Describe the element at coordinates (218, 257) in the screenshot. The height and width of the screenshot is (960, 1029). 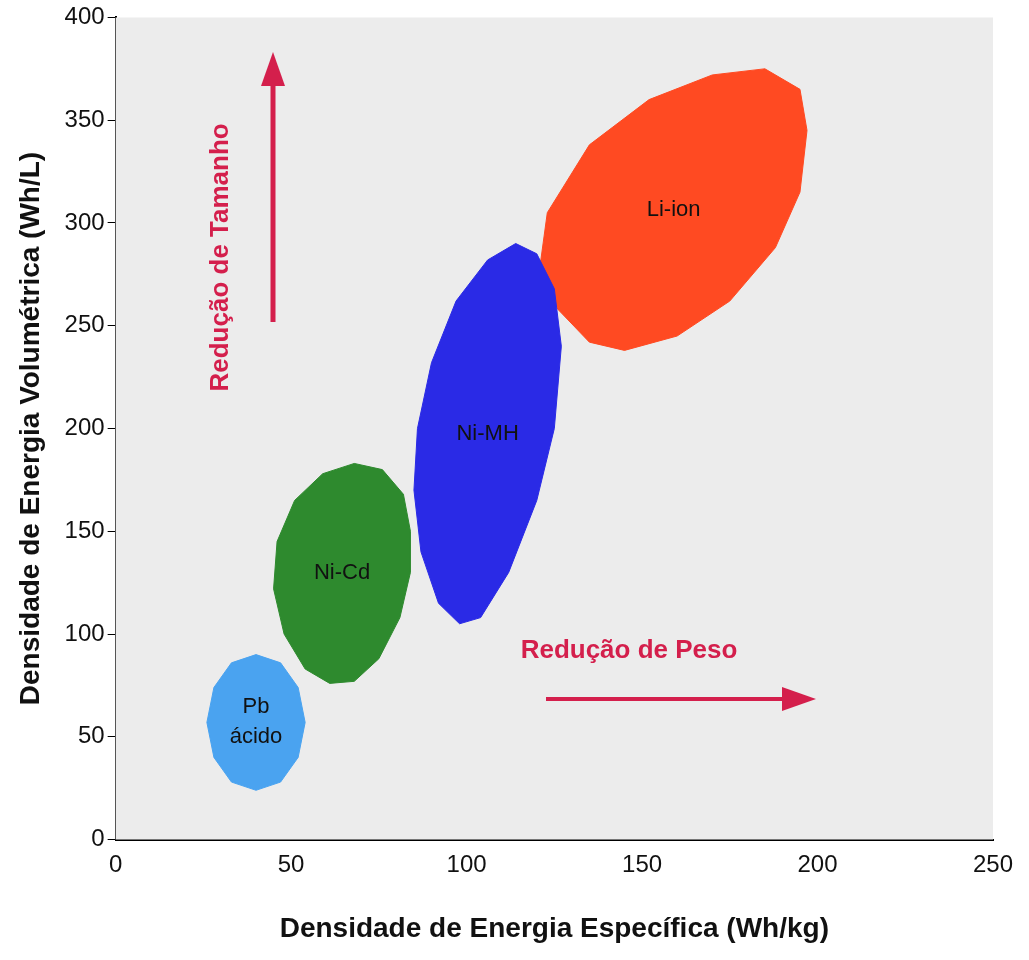
I see `annotation: Redução de Tamanho` at that location.